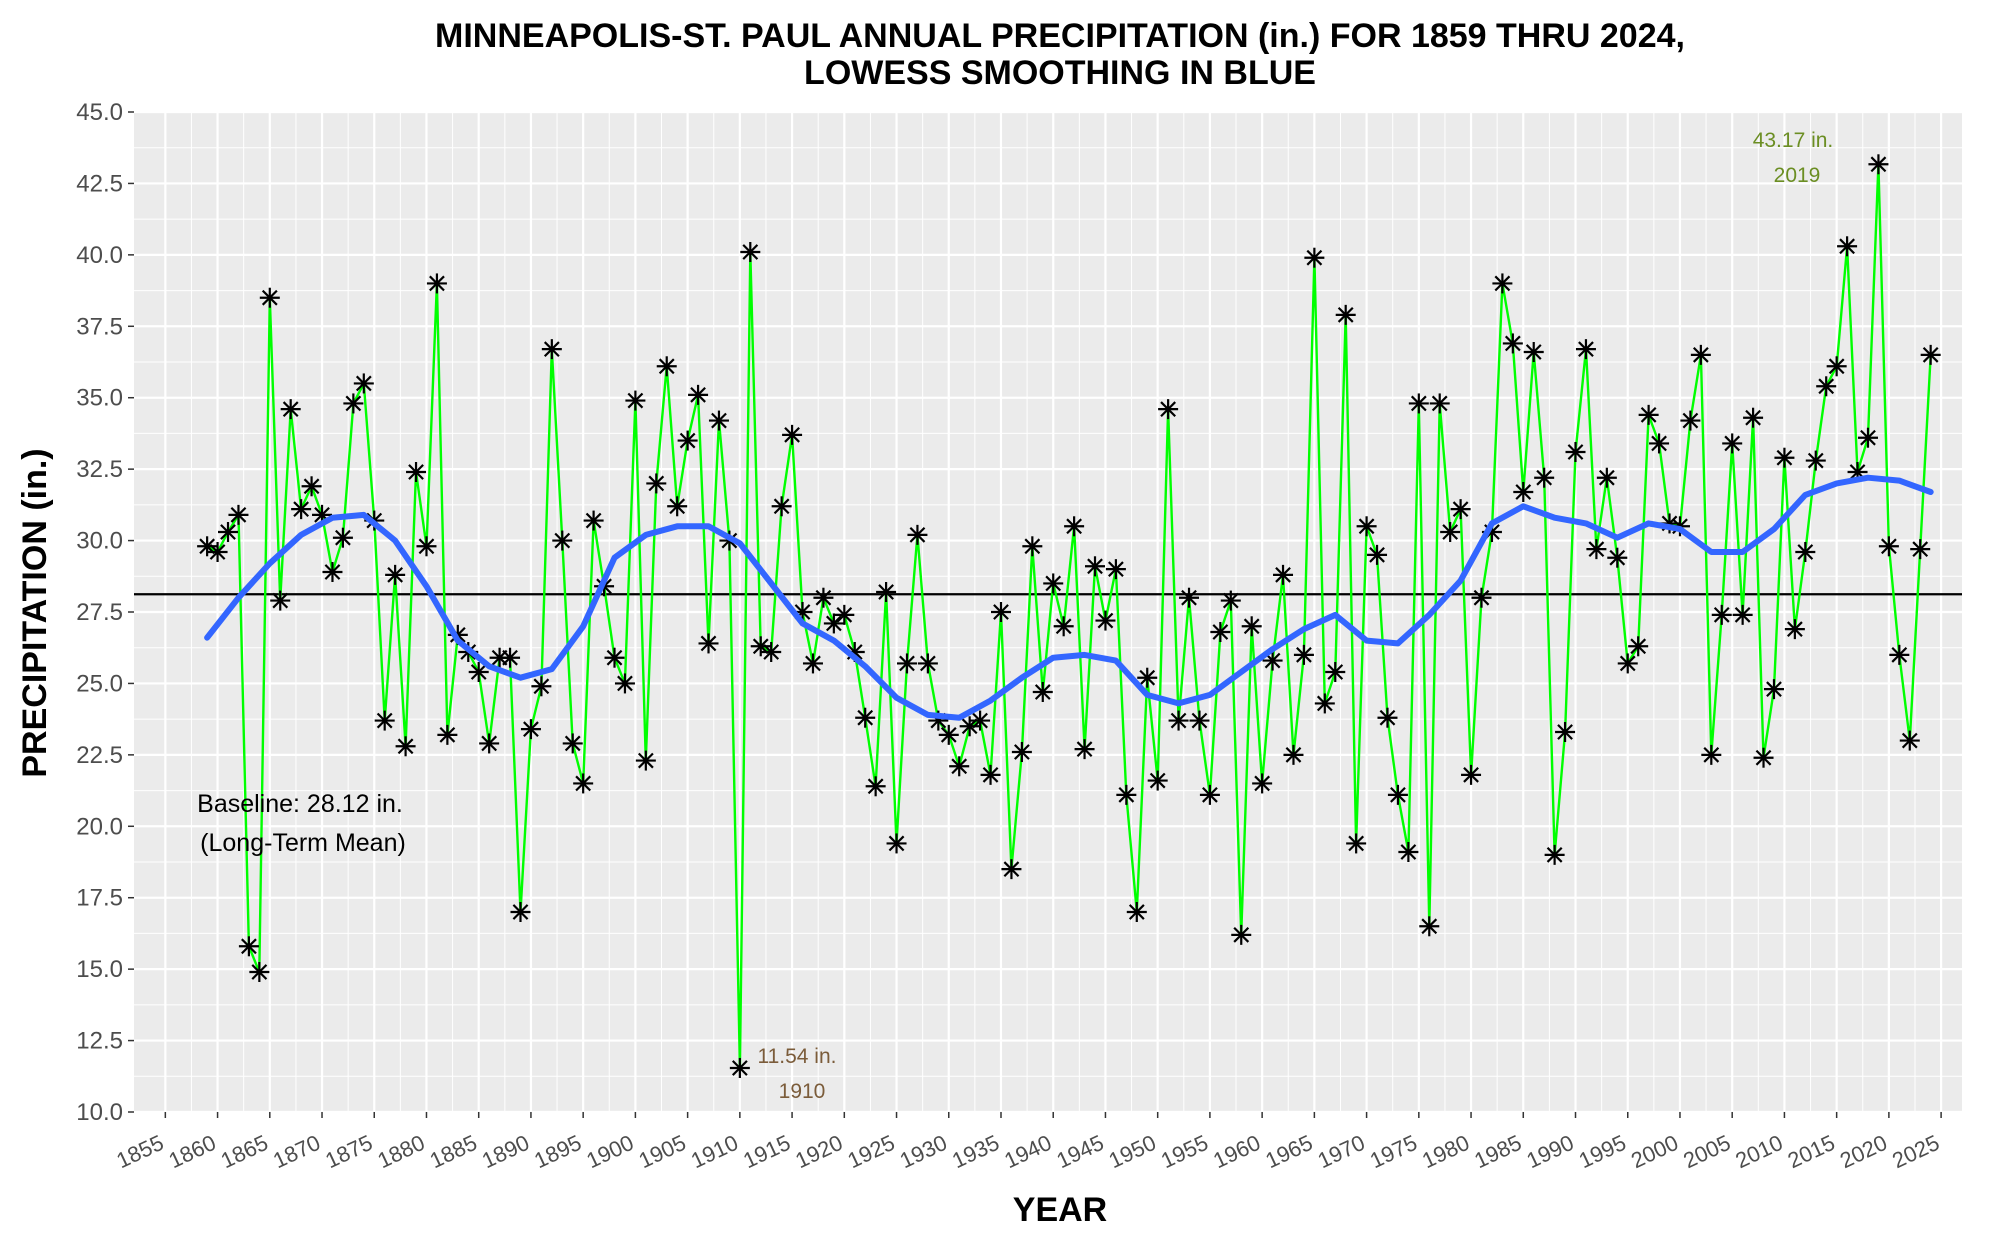 Image resolution: width=1990 pixels, height=1247 pixels. Describe the element at coordinates (1784, 457) in the screenshot. I see `data-point-2010` at that location.